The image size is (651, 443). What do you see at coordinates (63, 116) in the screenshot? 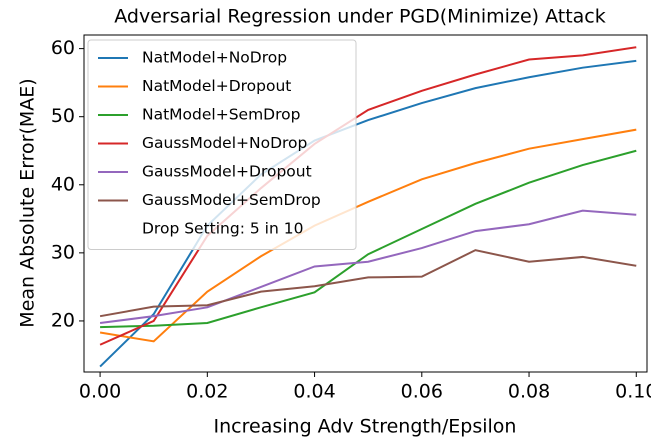
I see `y-tick-label: 50` at bounding box center [63, 116].